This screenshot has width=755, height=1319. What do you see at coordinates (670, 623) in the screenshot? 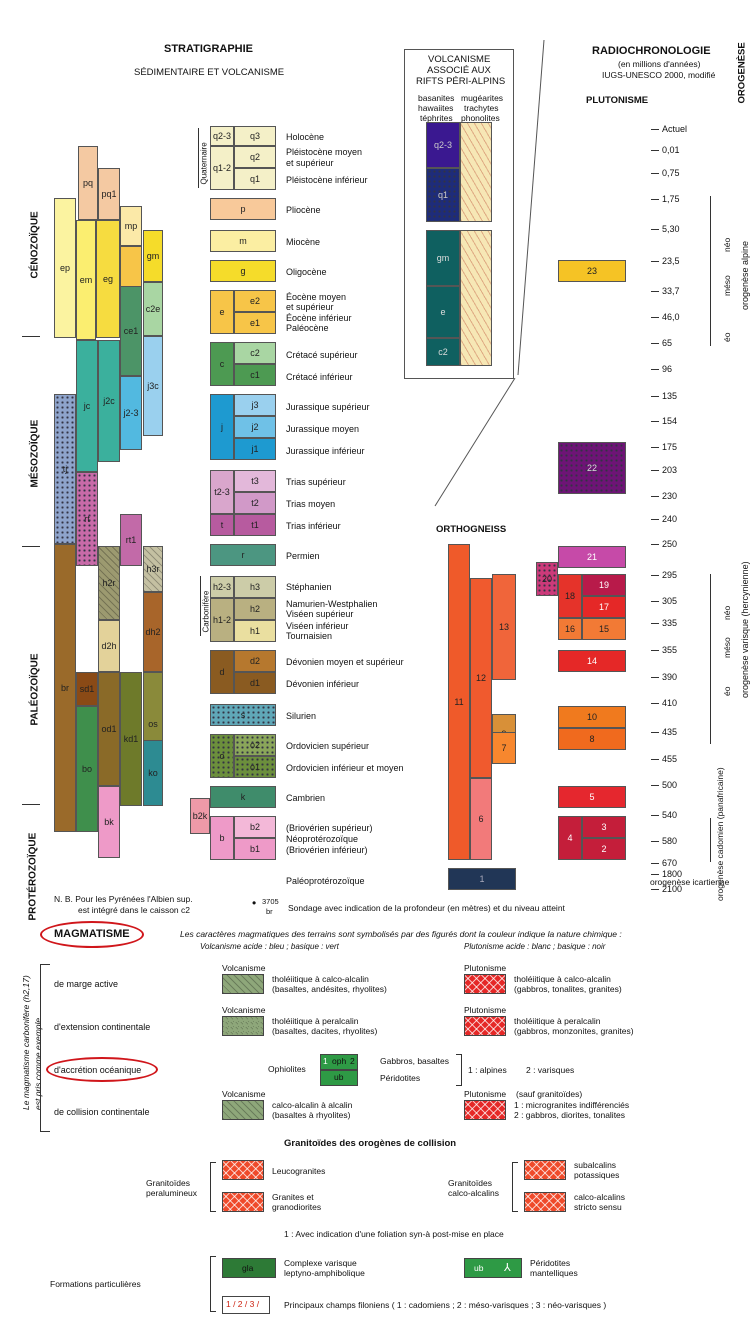
I see `age-label: 335` at bounding box center [670, 623].